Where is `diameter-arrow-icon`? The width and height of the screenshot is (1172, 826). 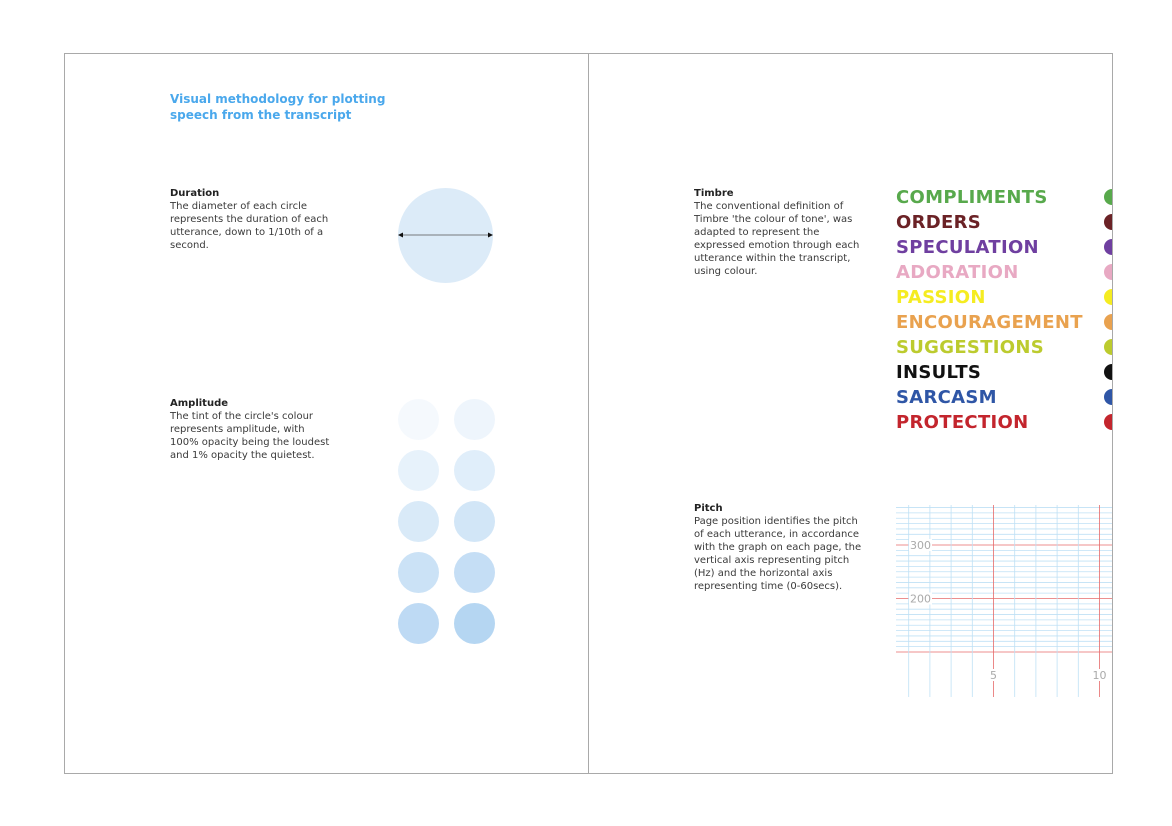 diameter-arrow-icon is located at coordinates (445, 235).